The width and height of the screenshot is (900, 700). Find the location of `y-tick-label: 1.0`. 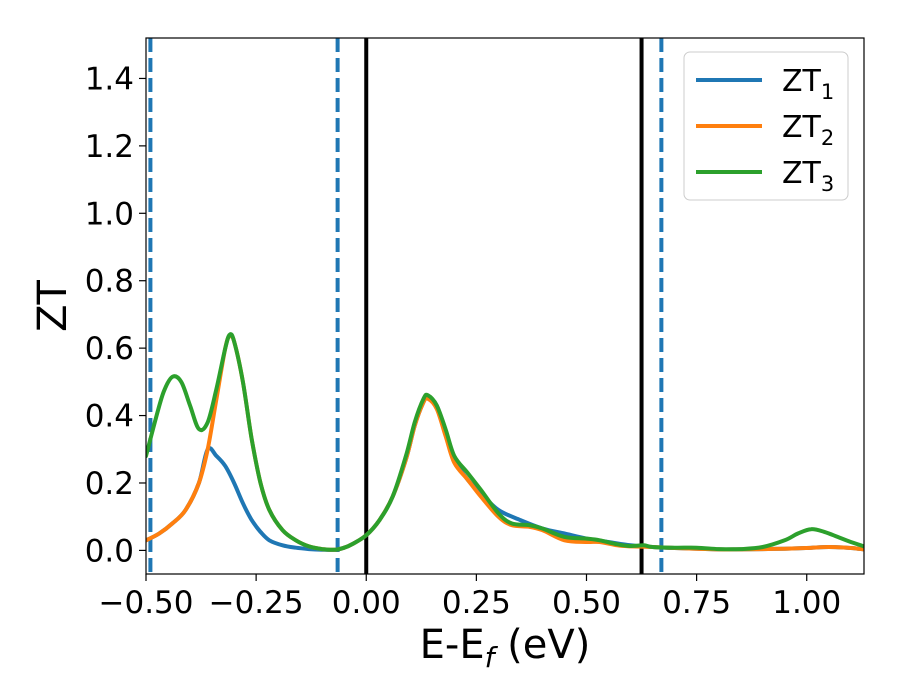

y-tick-label: 1.0 is located at coordinates (109, 214).